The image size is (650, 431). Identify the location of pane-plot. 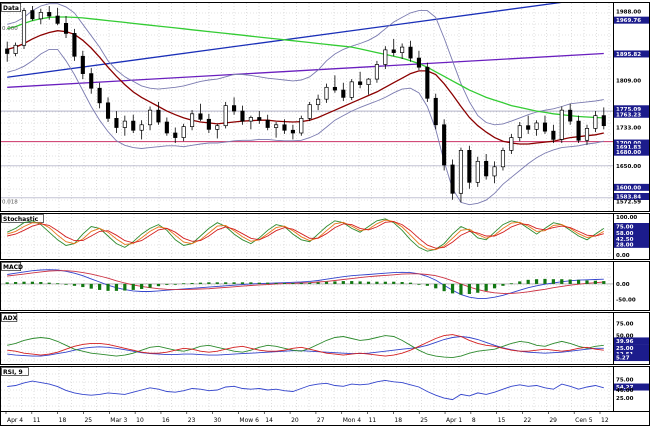
(305, 346).